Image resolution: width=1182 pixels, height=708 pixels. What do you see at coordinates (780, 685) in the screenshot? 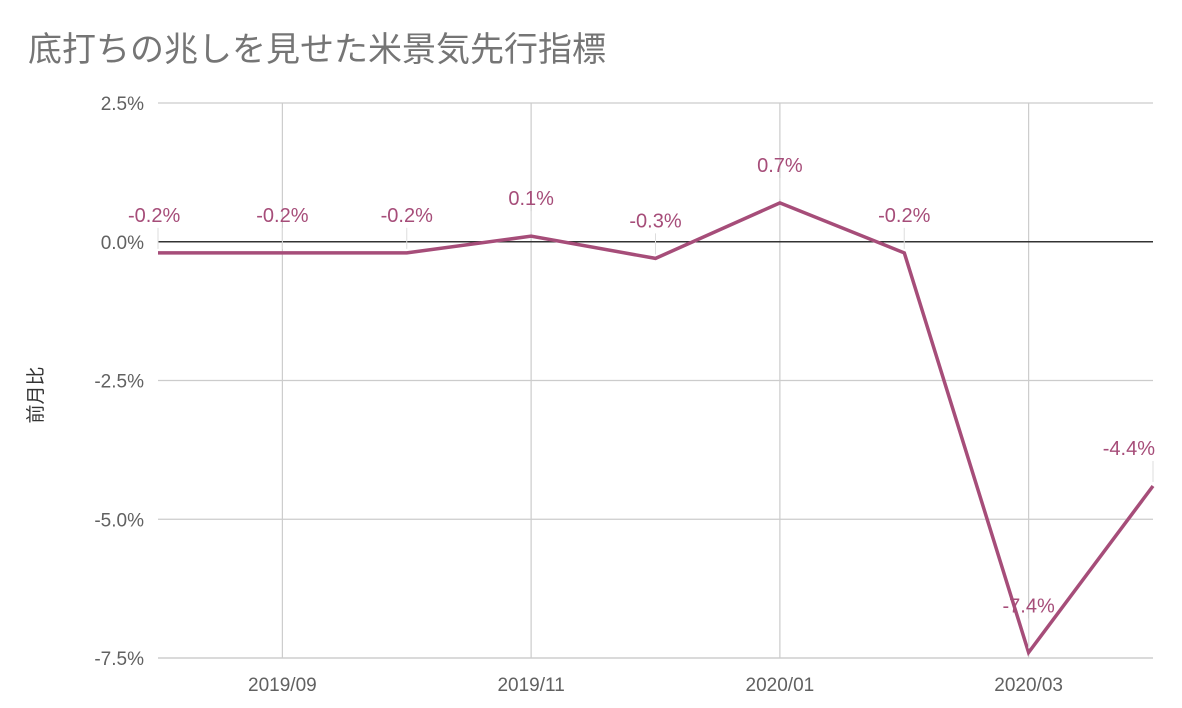
I see `x-tick-label: 2020/01` at bounding box center [780, 685].